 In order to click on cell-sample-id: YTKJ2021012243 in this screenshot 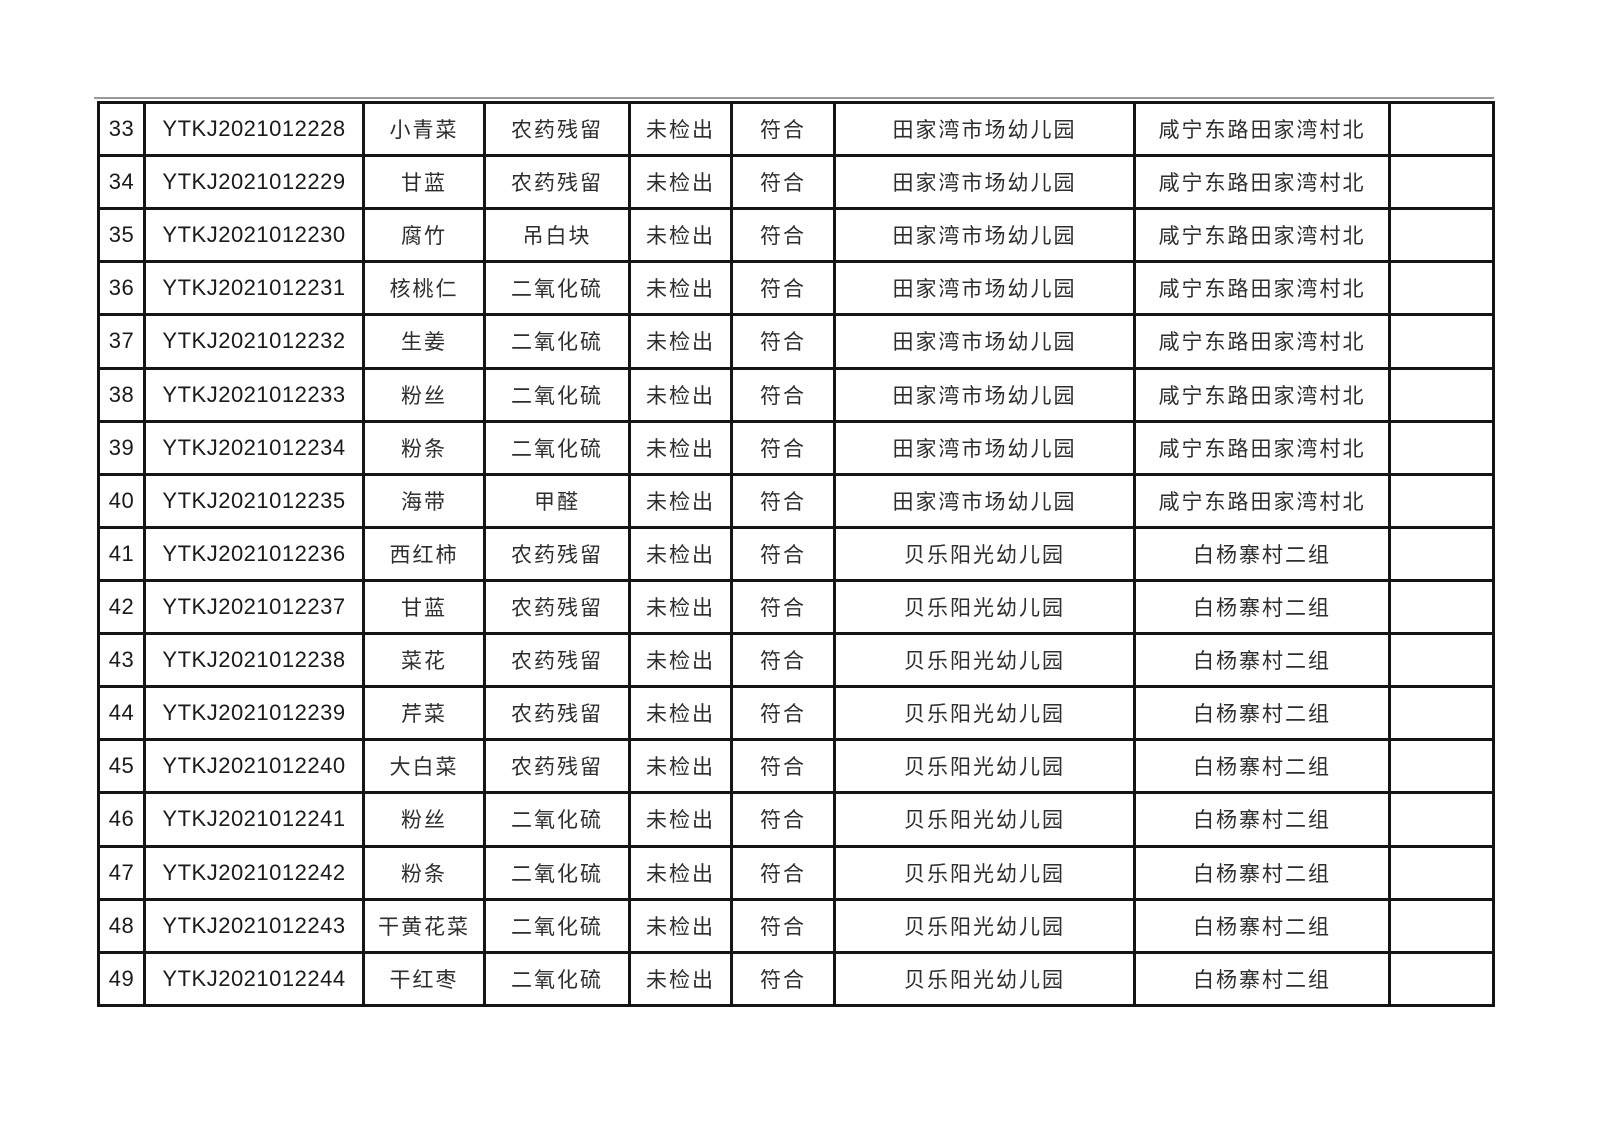, I will do `click(254, 925)`.